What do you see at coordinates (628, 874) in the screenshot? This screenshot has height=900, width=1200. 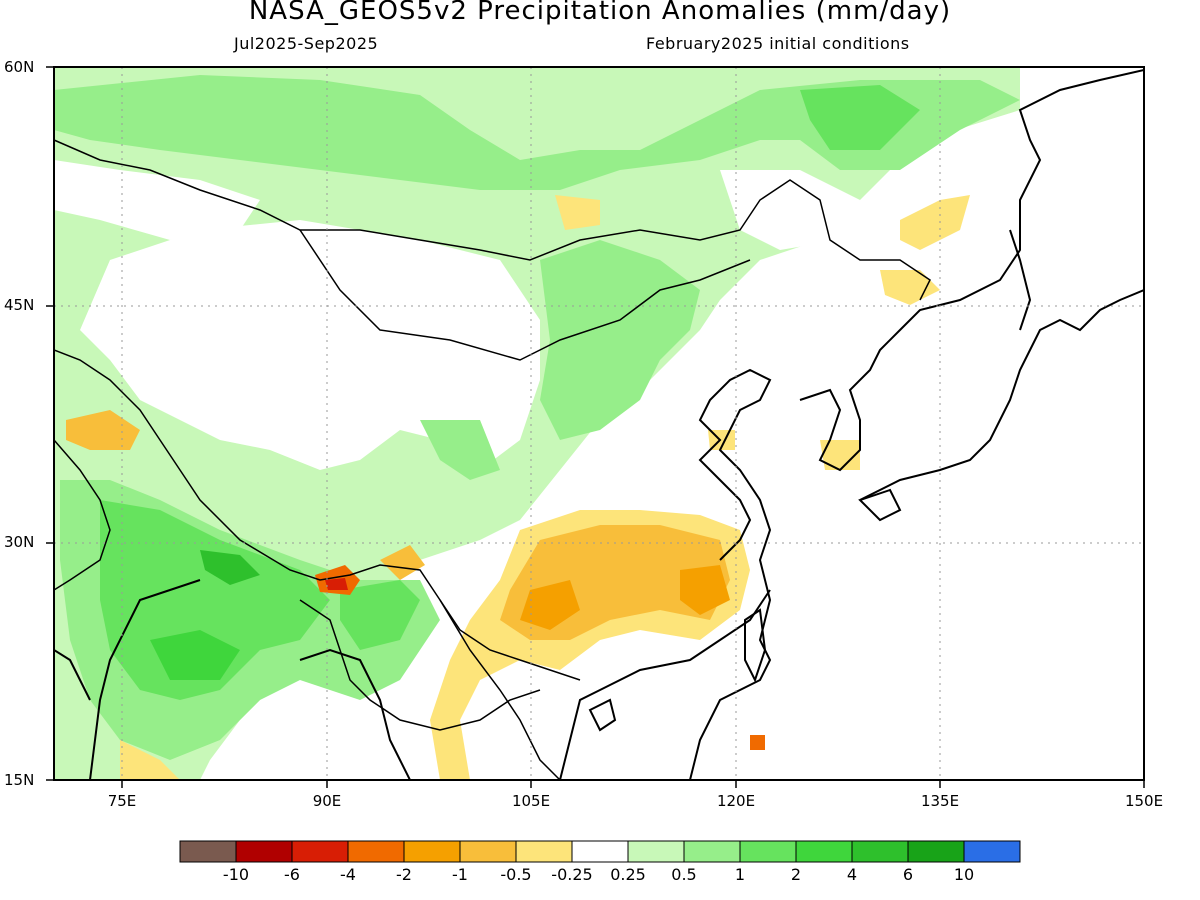 I see `colorbar-tick-label: 0.25` at bounding box center [628, 874].